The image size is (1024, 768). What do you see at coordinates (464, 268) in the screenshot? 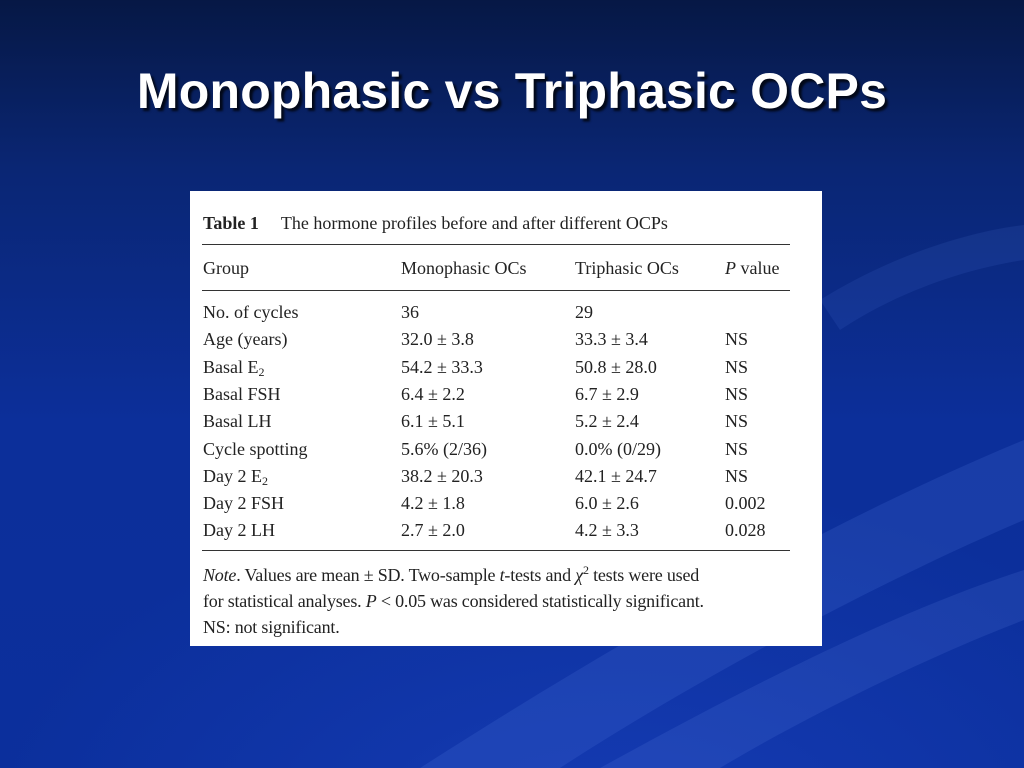
I see `header-monophasic: Monophasic OCs` at bounding box center [464, 268].